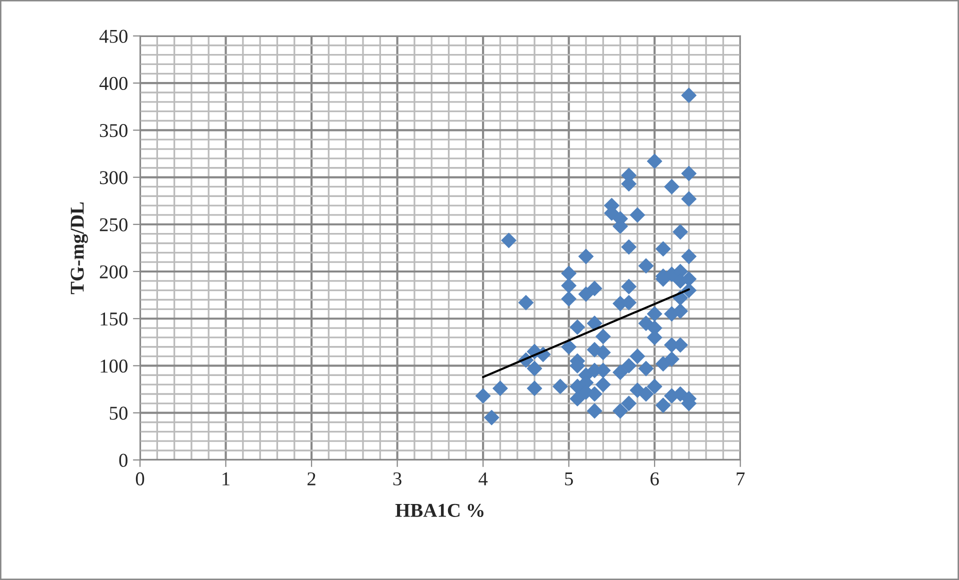  What do you see at coordinates (79, 248) in the screenshot?
I see `y-axis-title: TG-mg/DL` at bounding box center [79, 248].